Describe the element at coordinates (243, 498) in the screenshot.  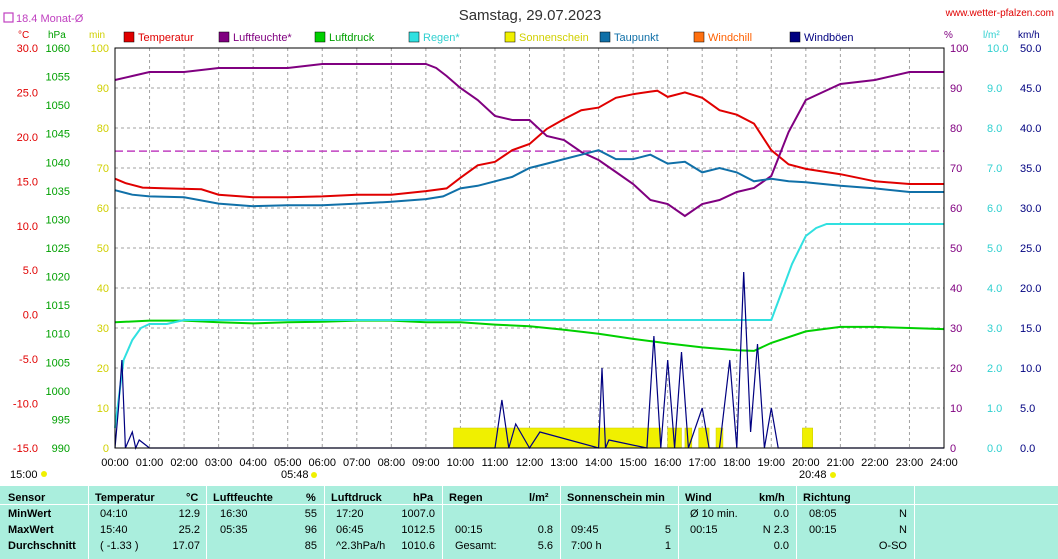
I see `header-hum: Luftfeuchte` at that location.